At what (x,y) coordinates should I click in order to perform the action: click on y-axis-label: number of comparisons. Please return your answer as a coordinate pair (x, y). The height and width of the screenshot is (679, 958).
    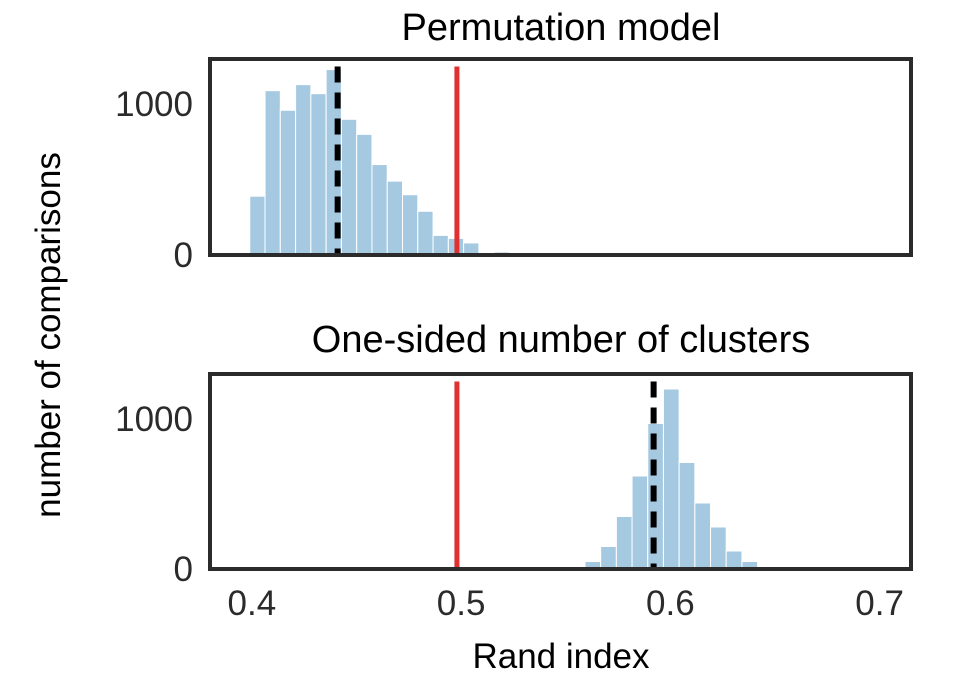
    Looking at the image, I should click on (48, 335).